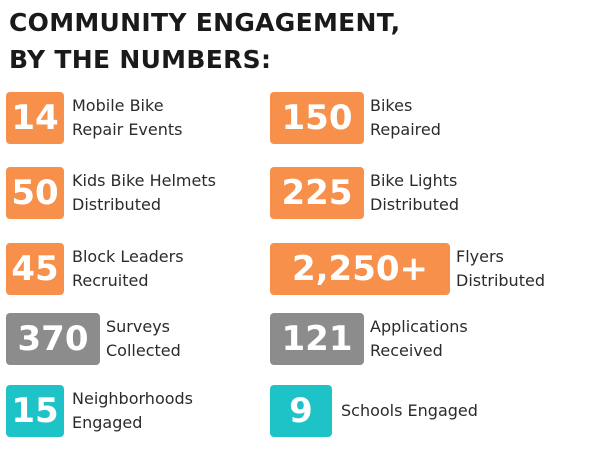 The image size is (600, 450). What do you see at coordinates (419, 326) in the screenshot?
I see `stat-label-line-1: Applications` at bounding box center [419, 326].